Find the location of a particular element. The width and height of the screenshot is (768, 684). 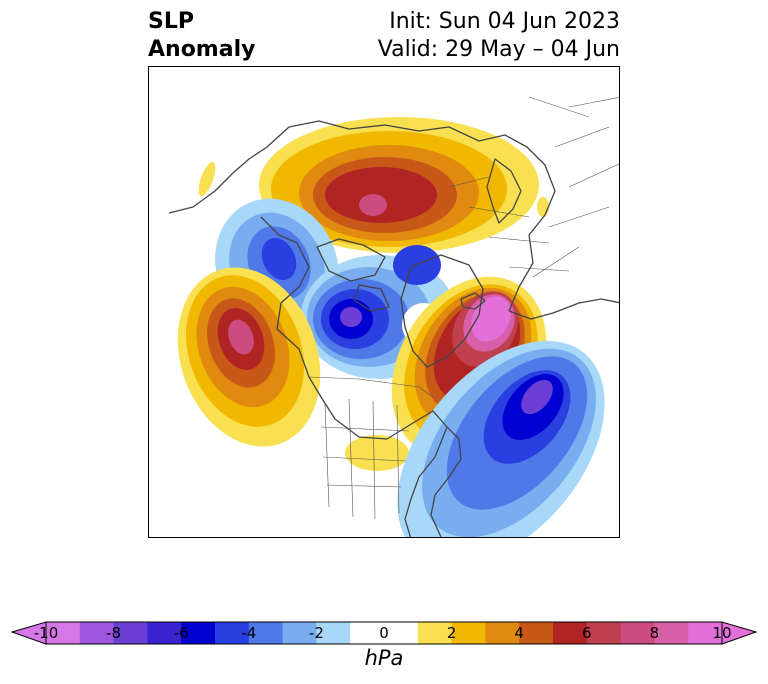

asia-far-east is located at coordinates (229, 170).